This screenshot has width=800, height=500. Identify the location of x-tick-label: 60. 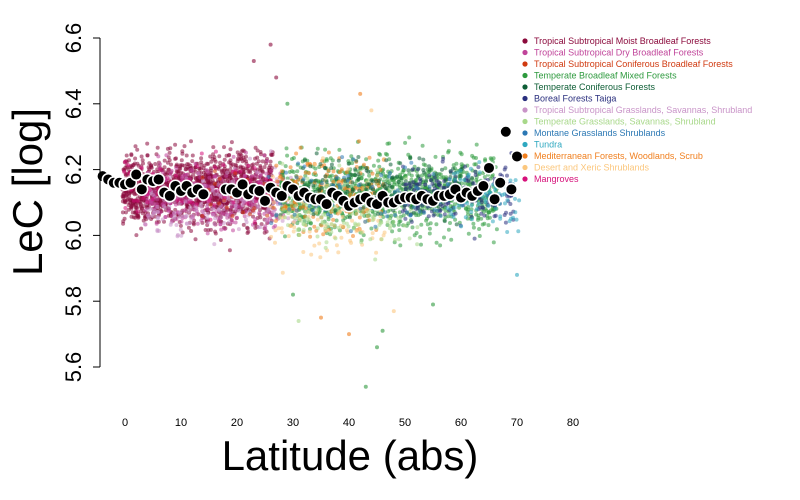
(461, 423).